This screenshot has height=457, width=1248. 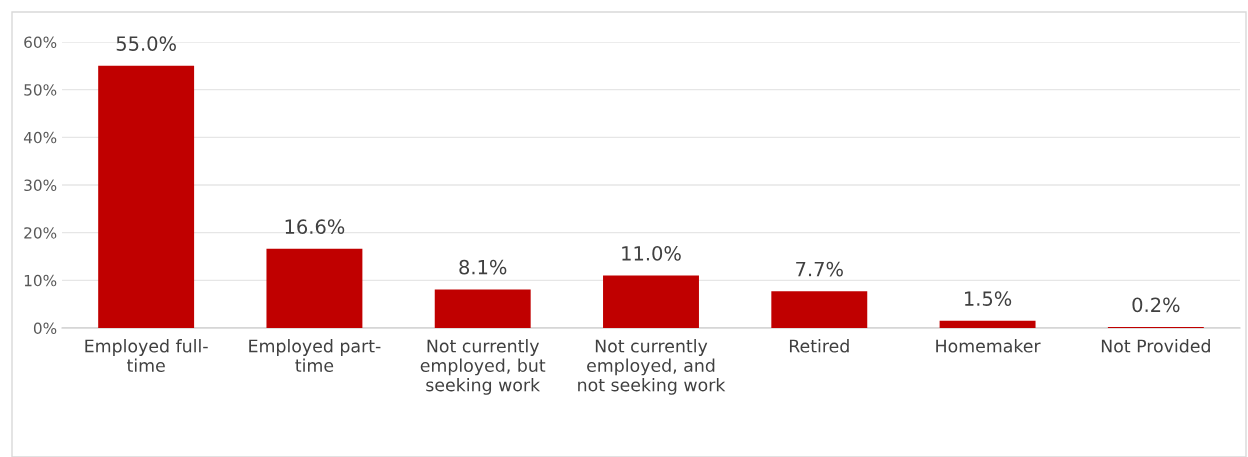 What do you see at coordinates (315, 226) in the screenshot?
I see `data-label: 16.6%` at bounding box center [315, 226].